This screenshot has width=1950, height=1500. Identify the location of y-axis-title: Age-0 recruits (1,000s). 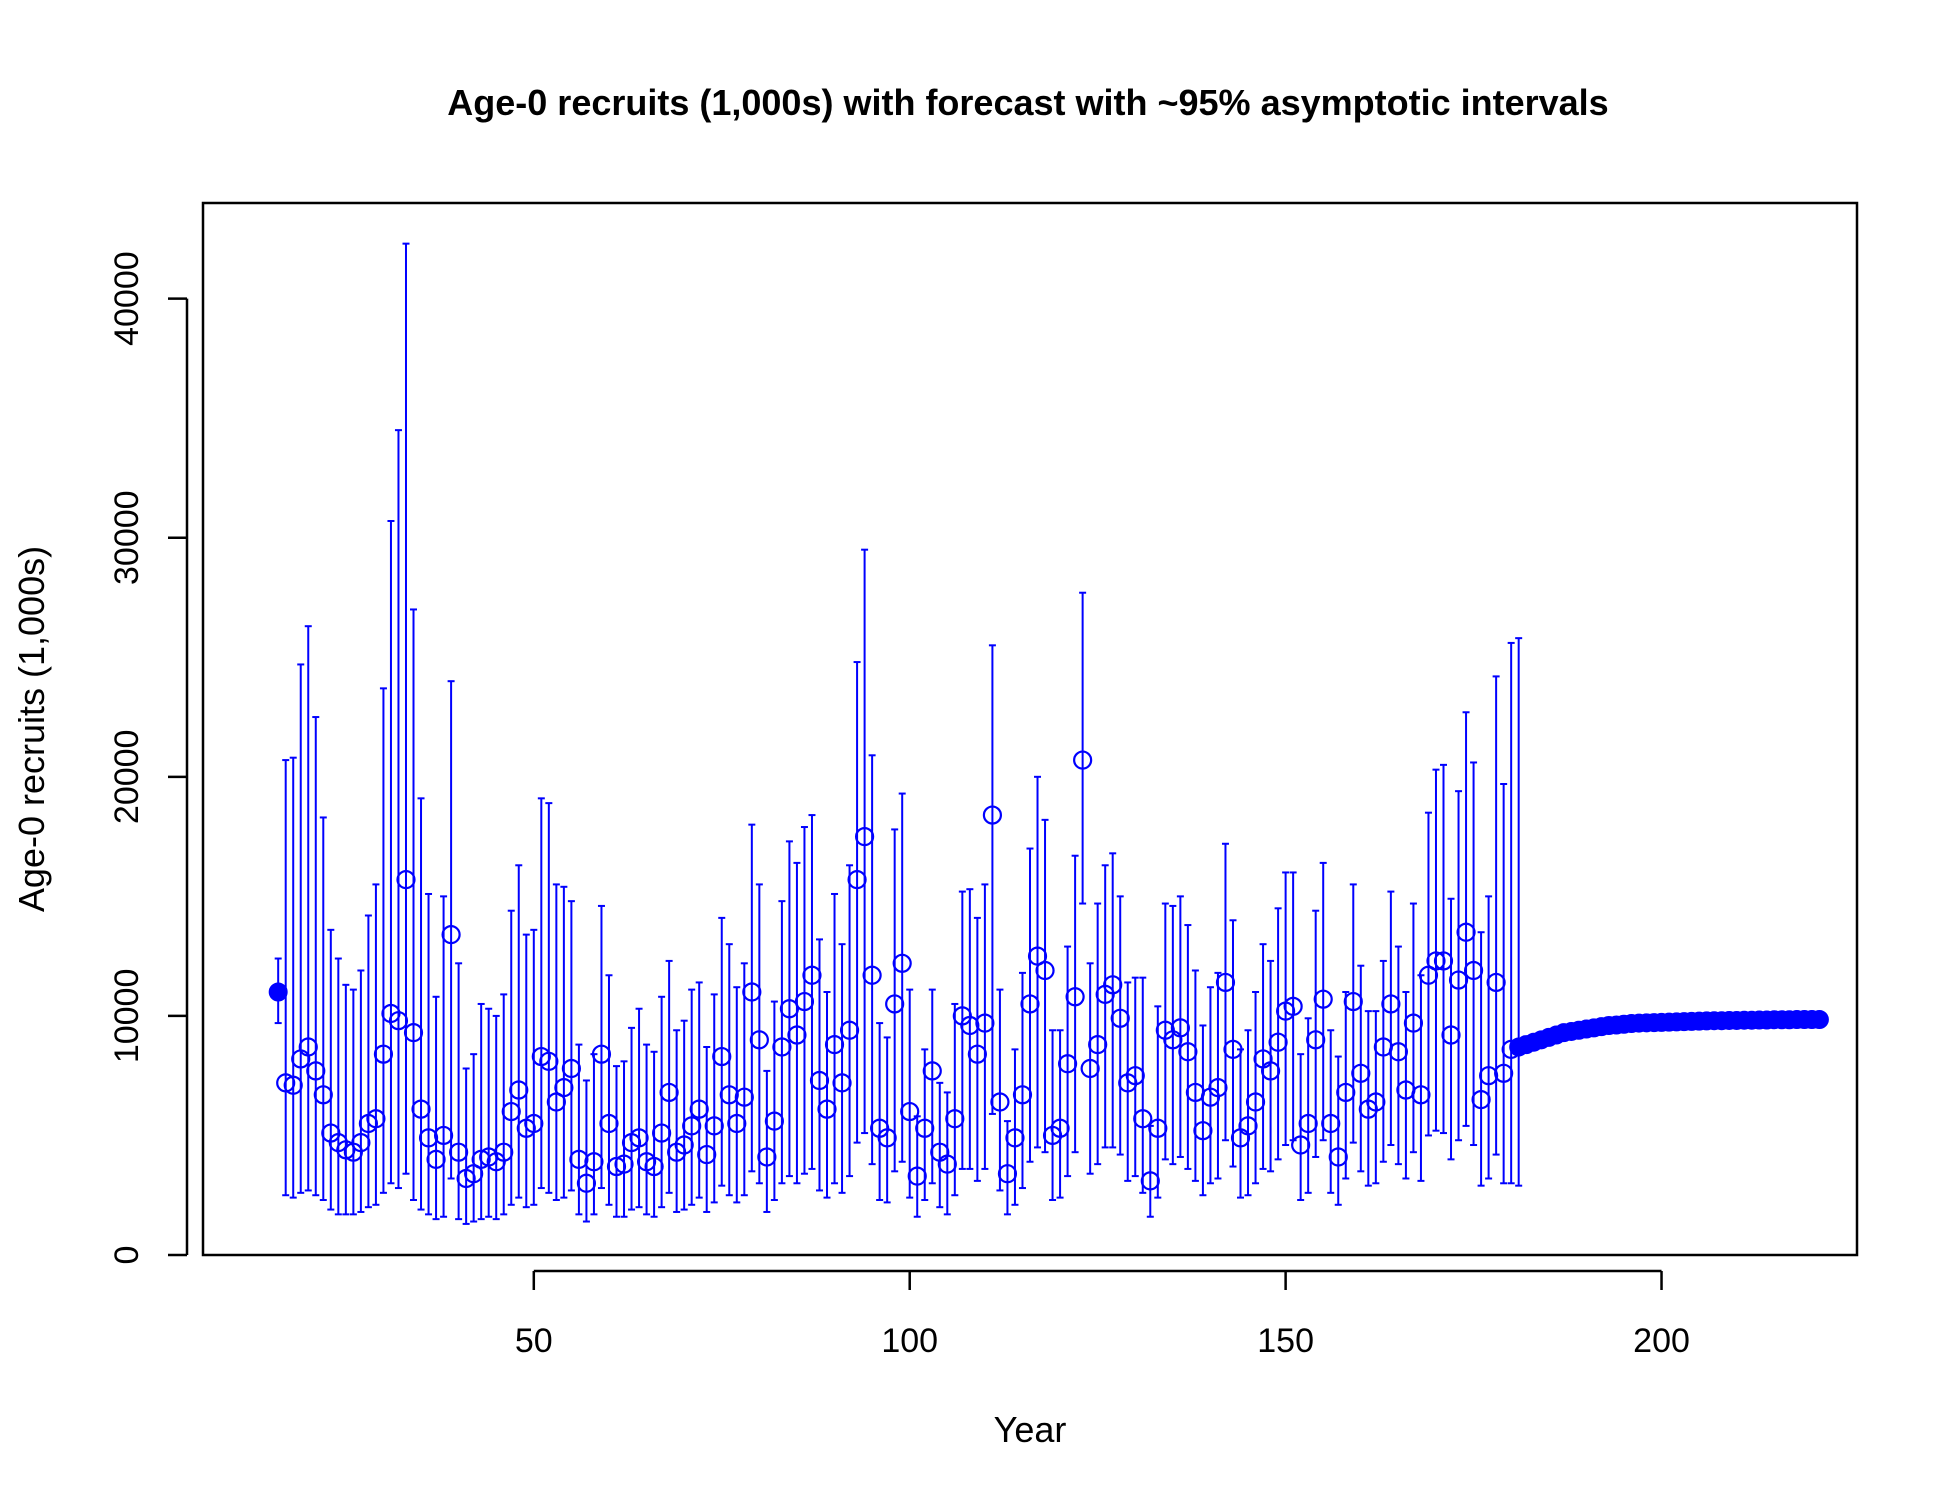
(31, 729).